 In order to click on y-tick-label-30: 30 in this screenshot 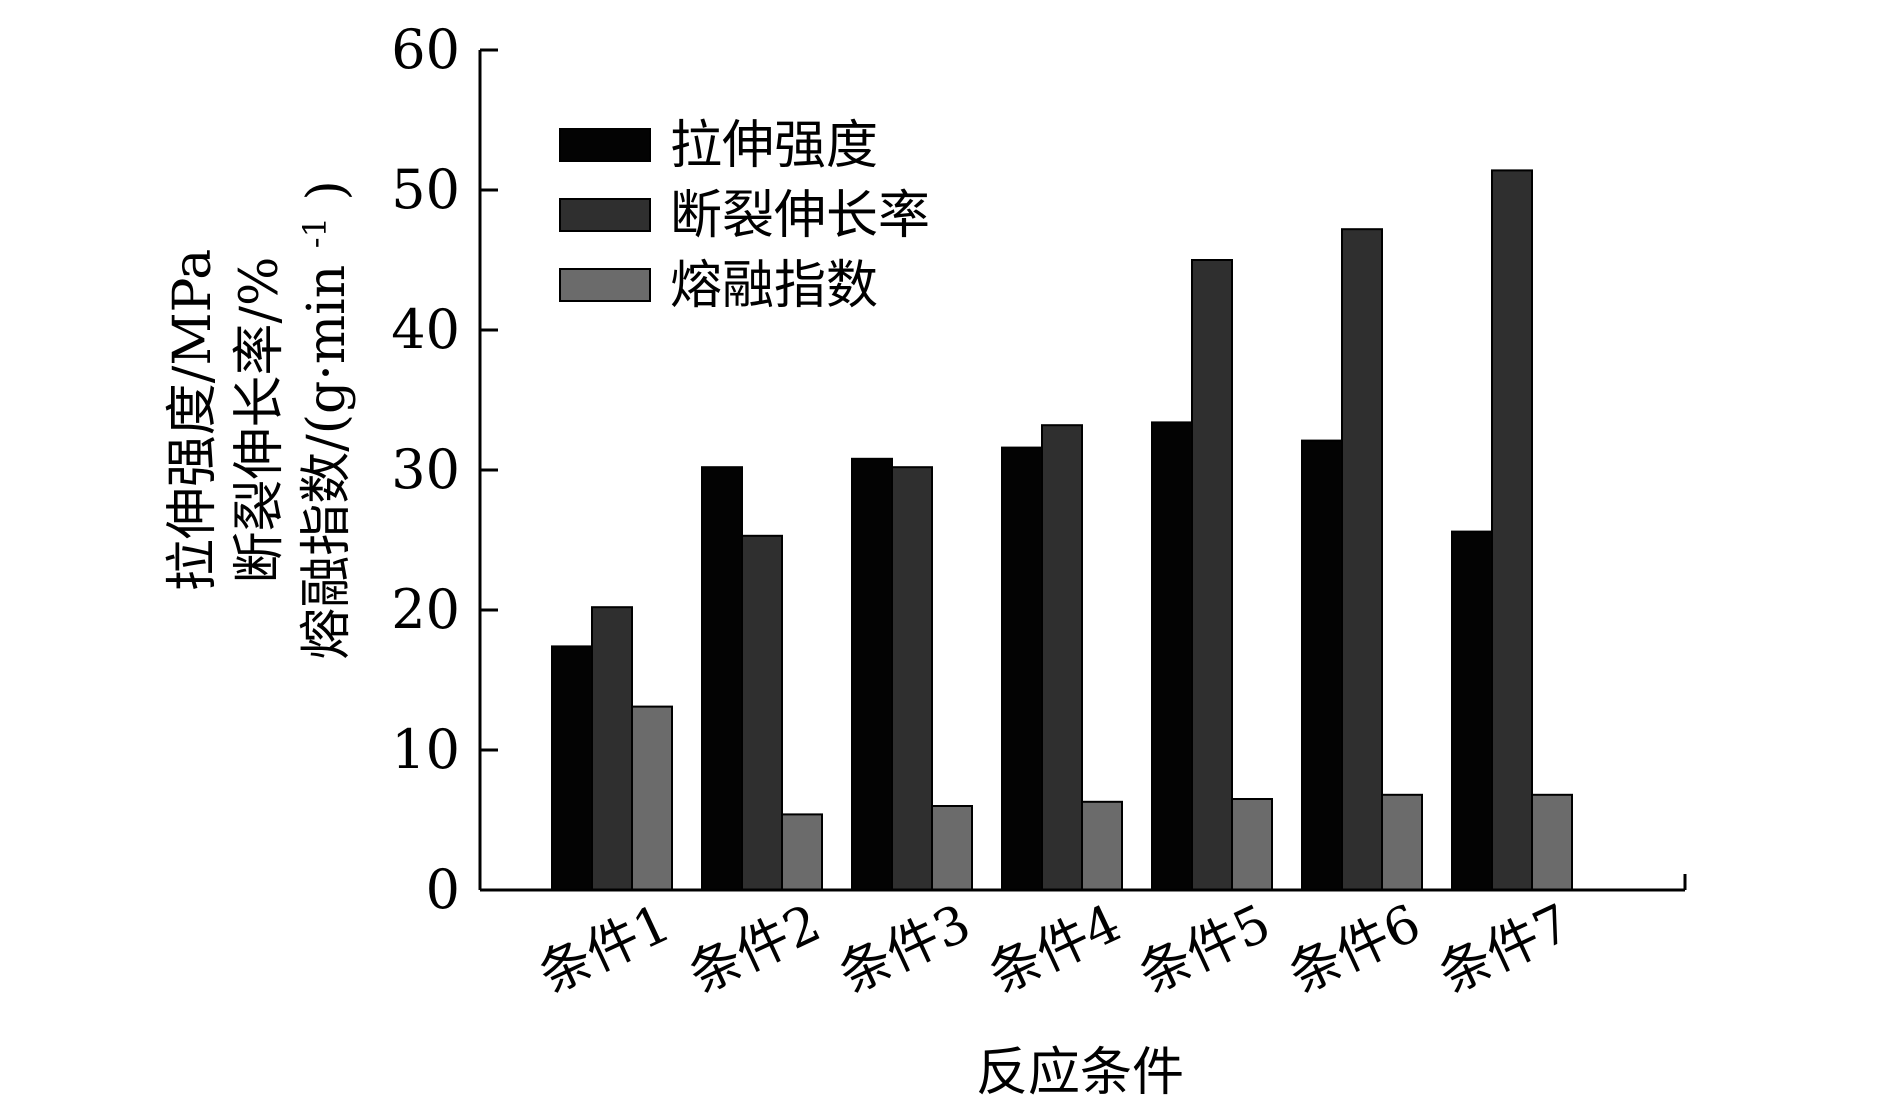, I will do `click(425, 469)`.